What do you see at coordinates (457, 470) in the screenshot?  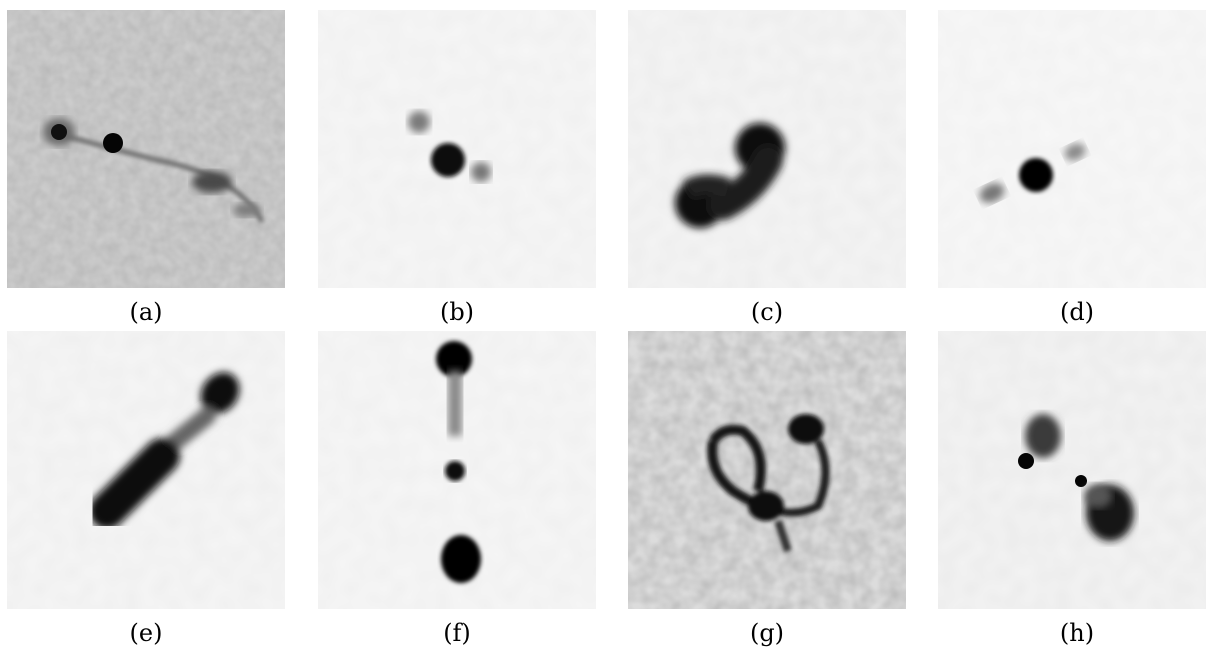 I see `image-panel-f` at bounding box center [457, 470].